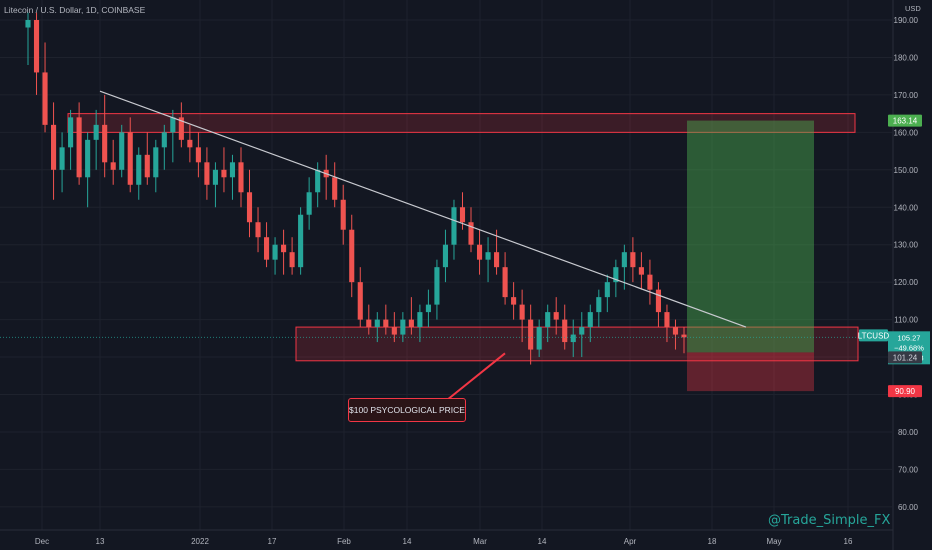  I want to click on last-price-label: 105.27, so click(909, 337).